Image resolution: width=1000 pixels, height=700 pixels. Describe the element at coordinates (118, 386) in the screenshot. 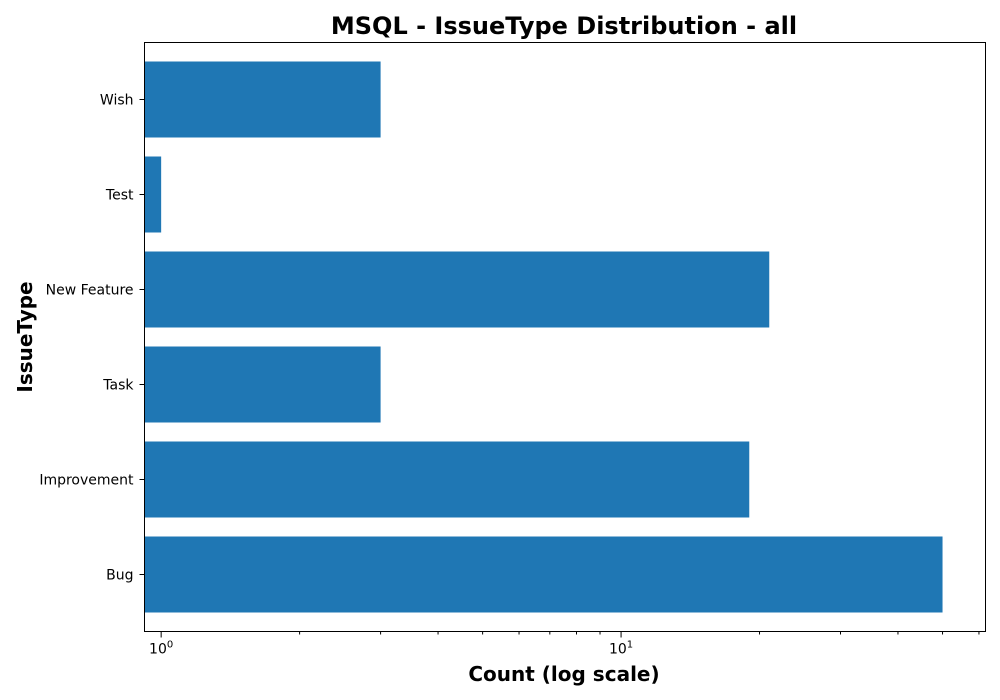

I see `y-tick-label: Task` at that location.